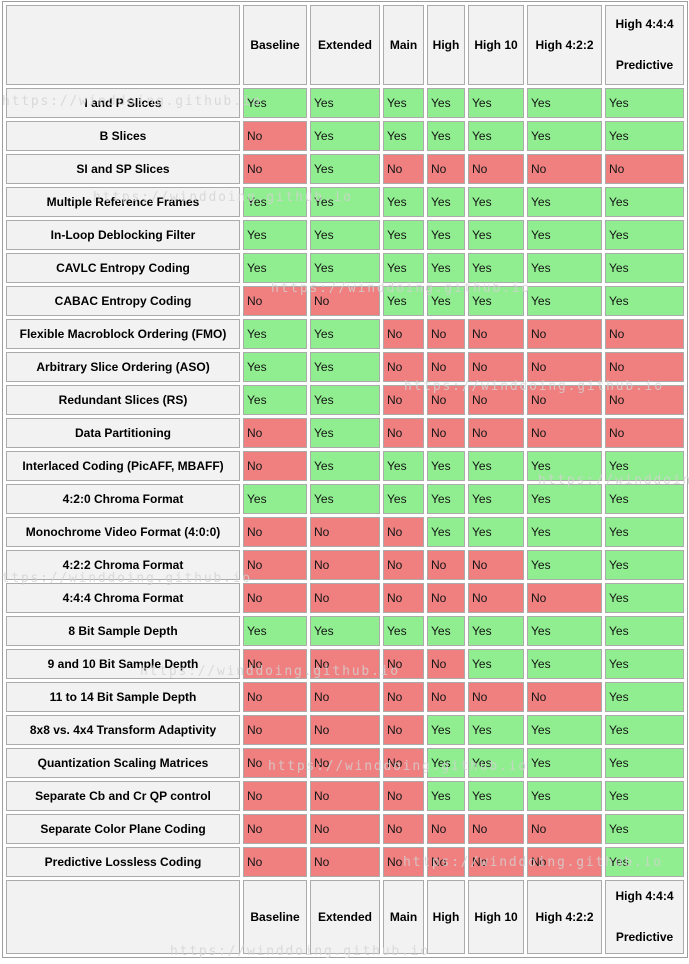 This screenshot has width=689, height=964. Describe the element at coordinates (345, 45) in the screenshot. I see `column-header-extended: Extended` at that location.